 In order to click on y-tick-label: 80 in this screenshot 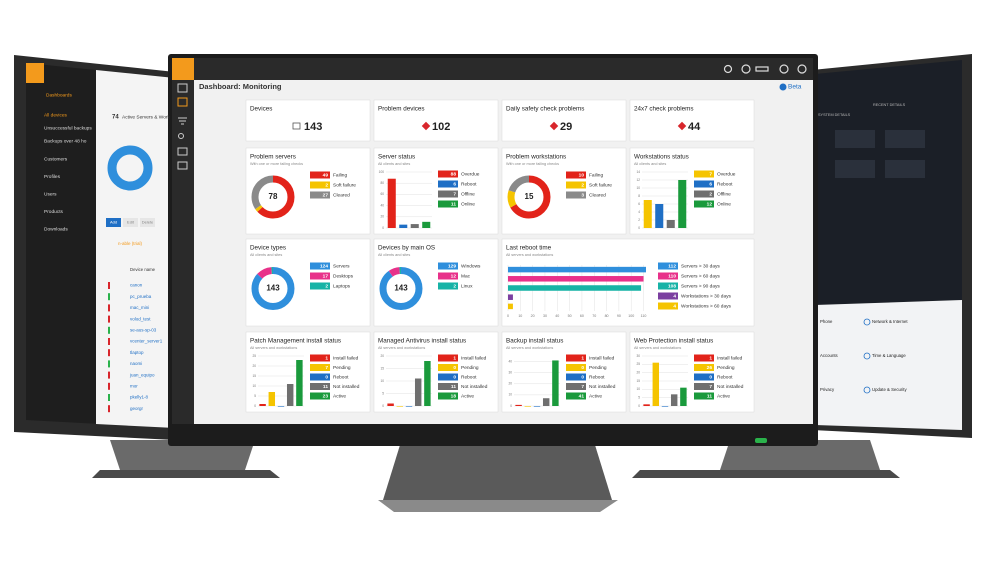, I will do `click(382, 183)`.